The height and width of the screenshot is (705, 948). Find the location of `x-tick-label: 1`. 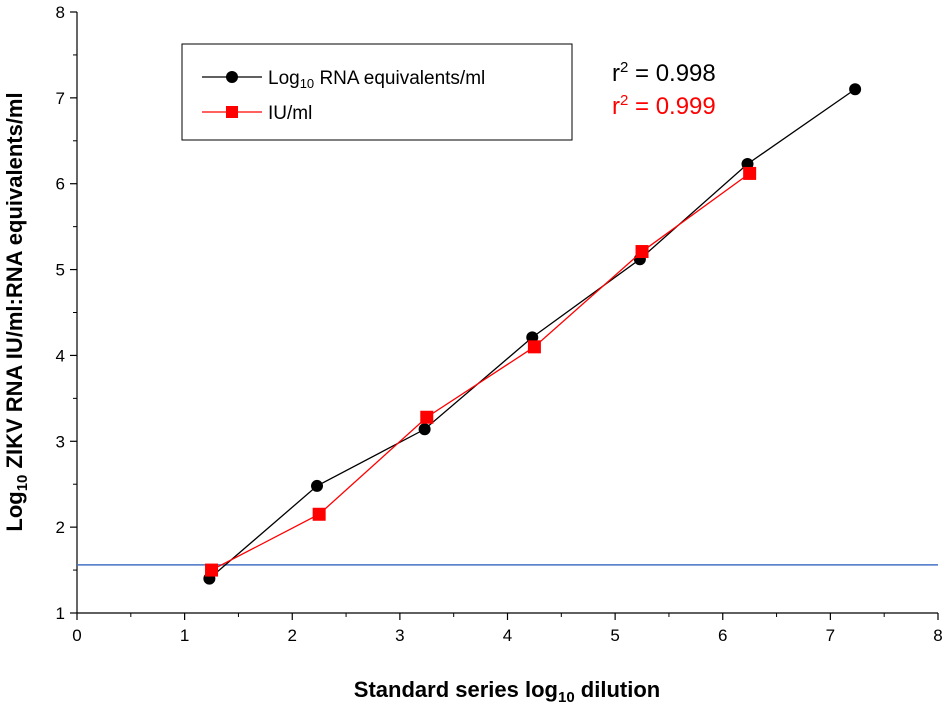

x-tick-label: 1 is located at coordinates (184, 635).